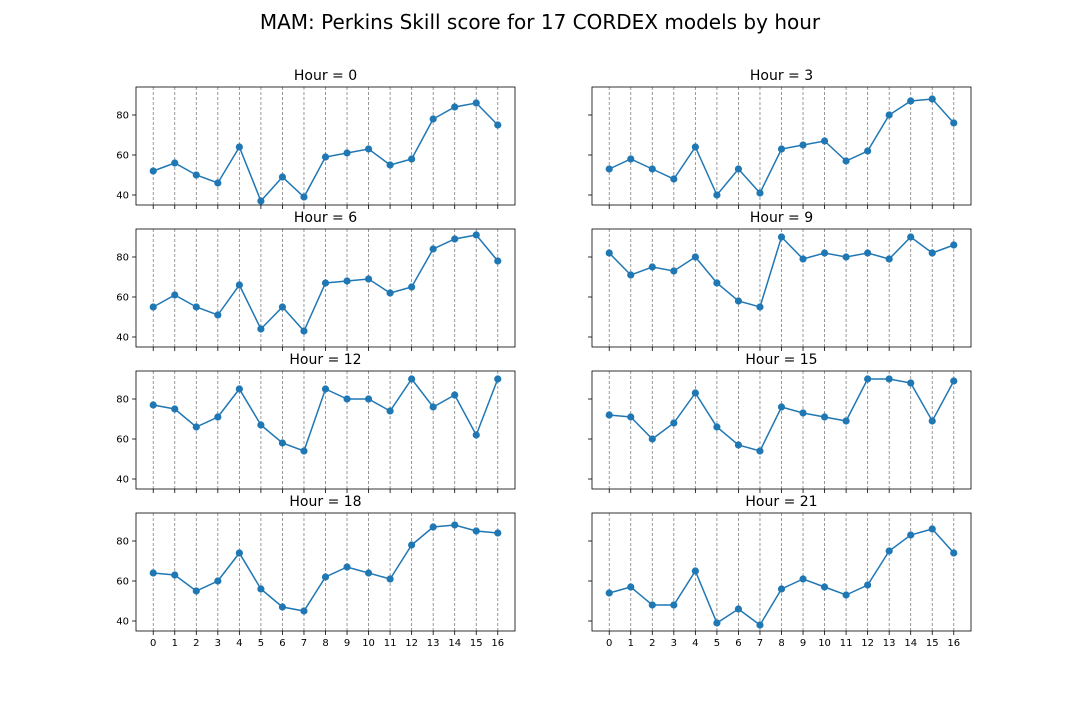  What do you see at coordinates (316, 138) in the screenshot?
I see `panel-hour-0: Hour = 0 40 60 80` at bounding box center [316, 138].